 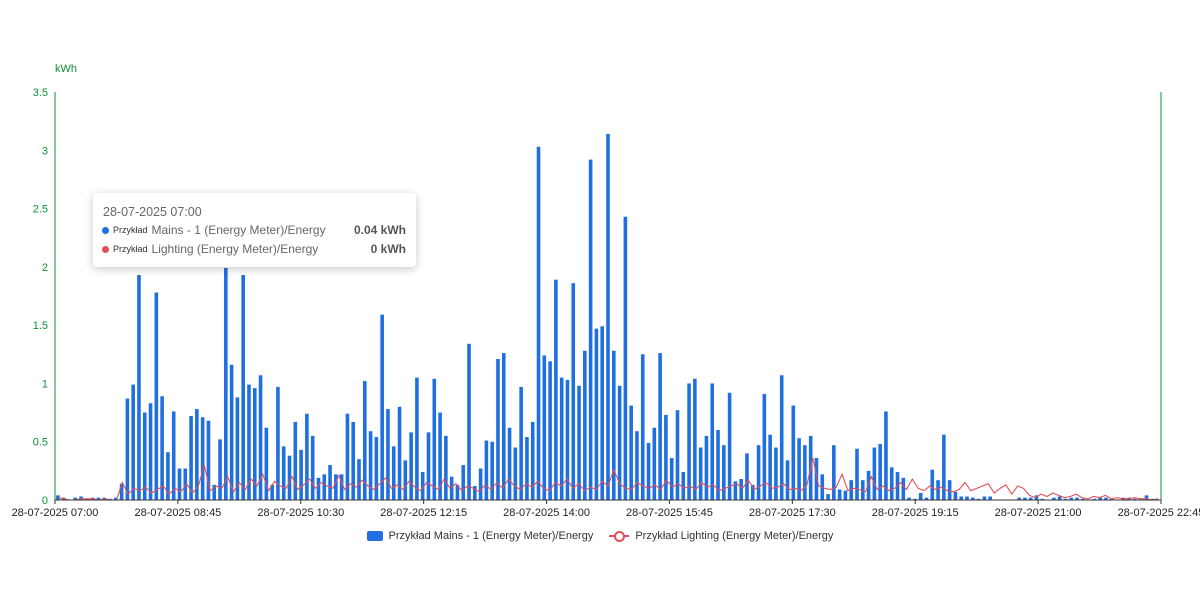 I want to click on lighting-series-line, so click(x=608, y=479).